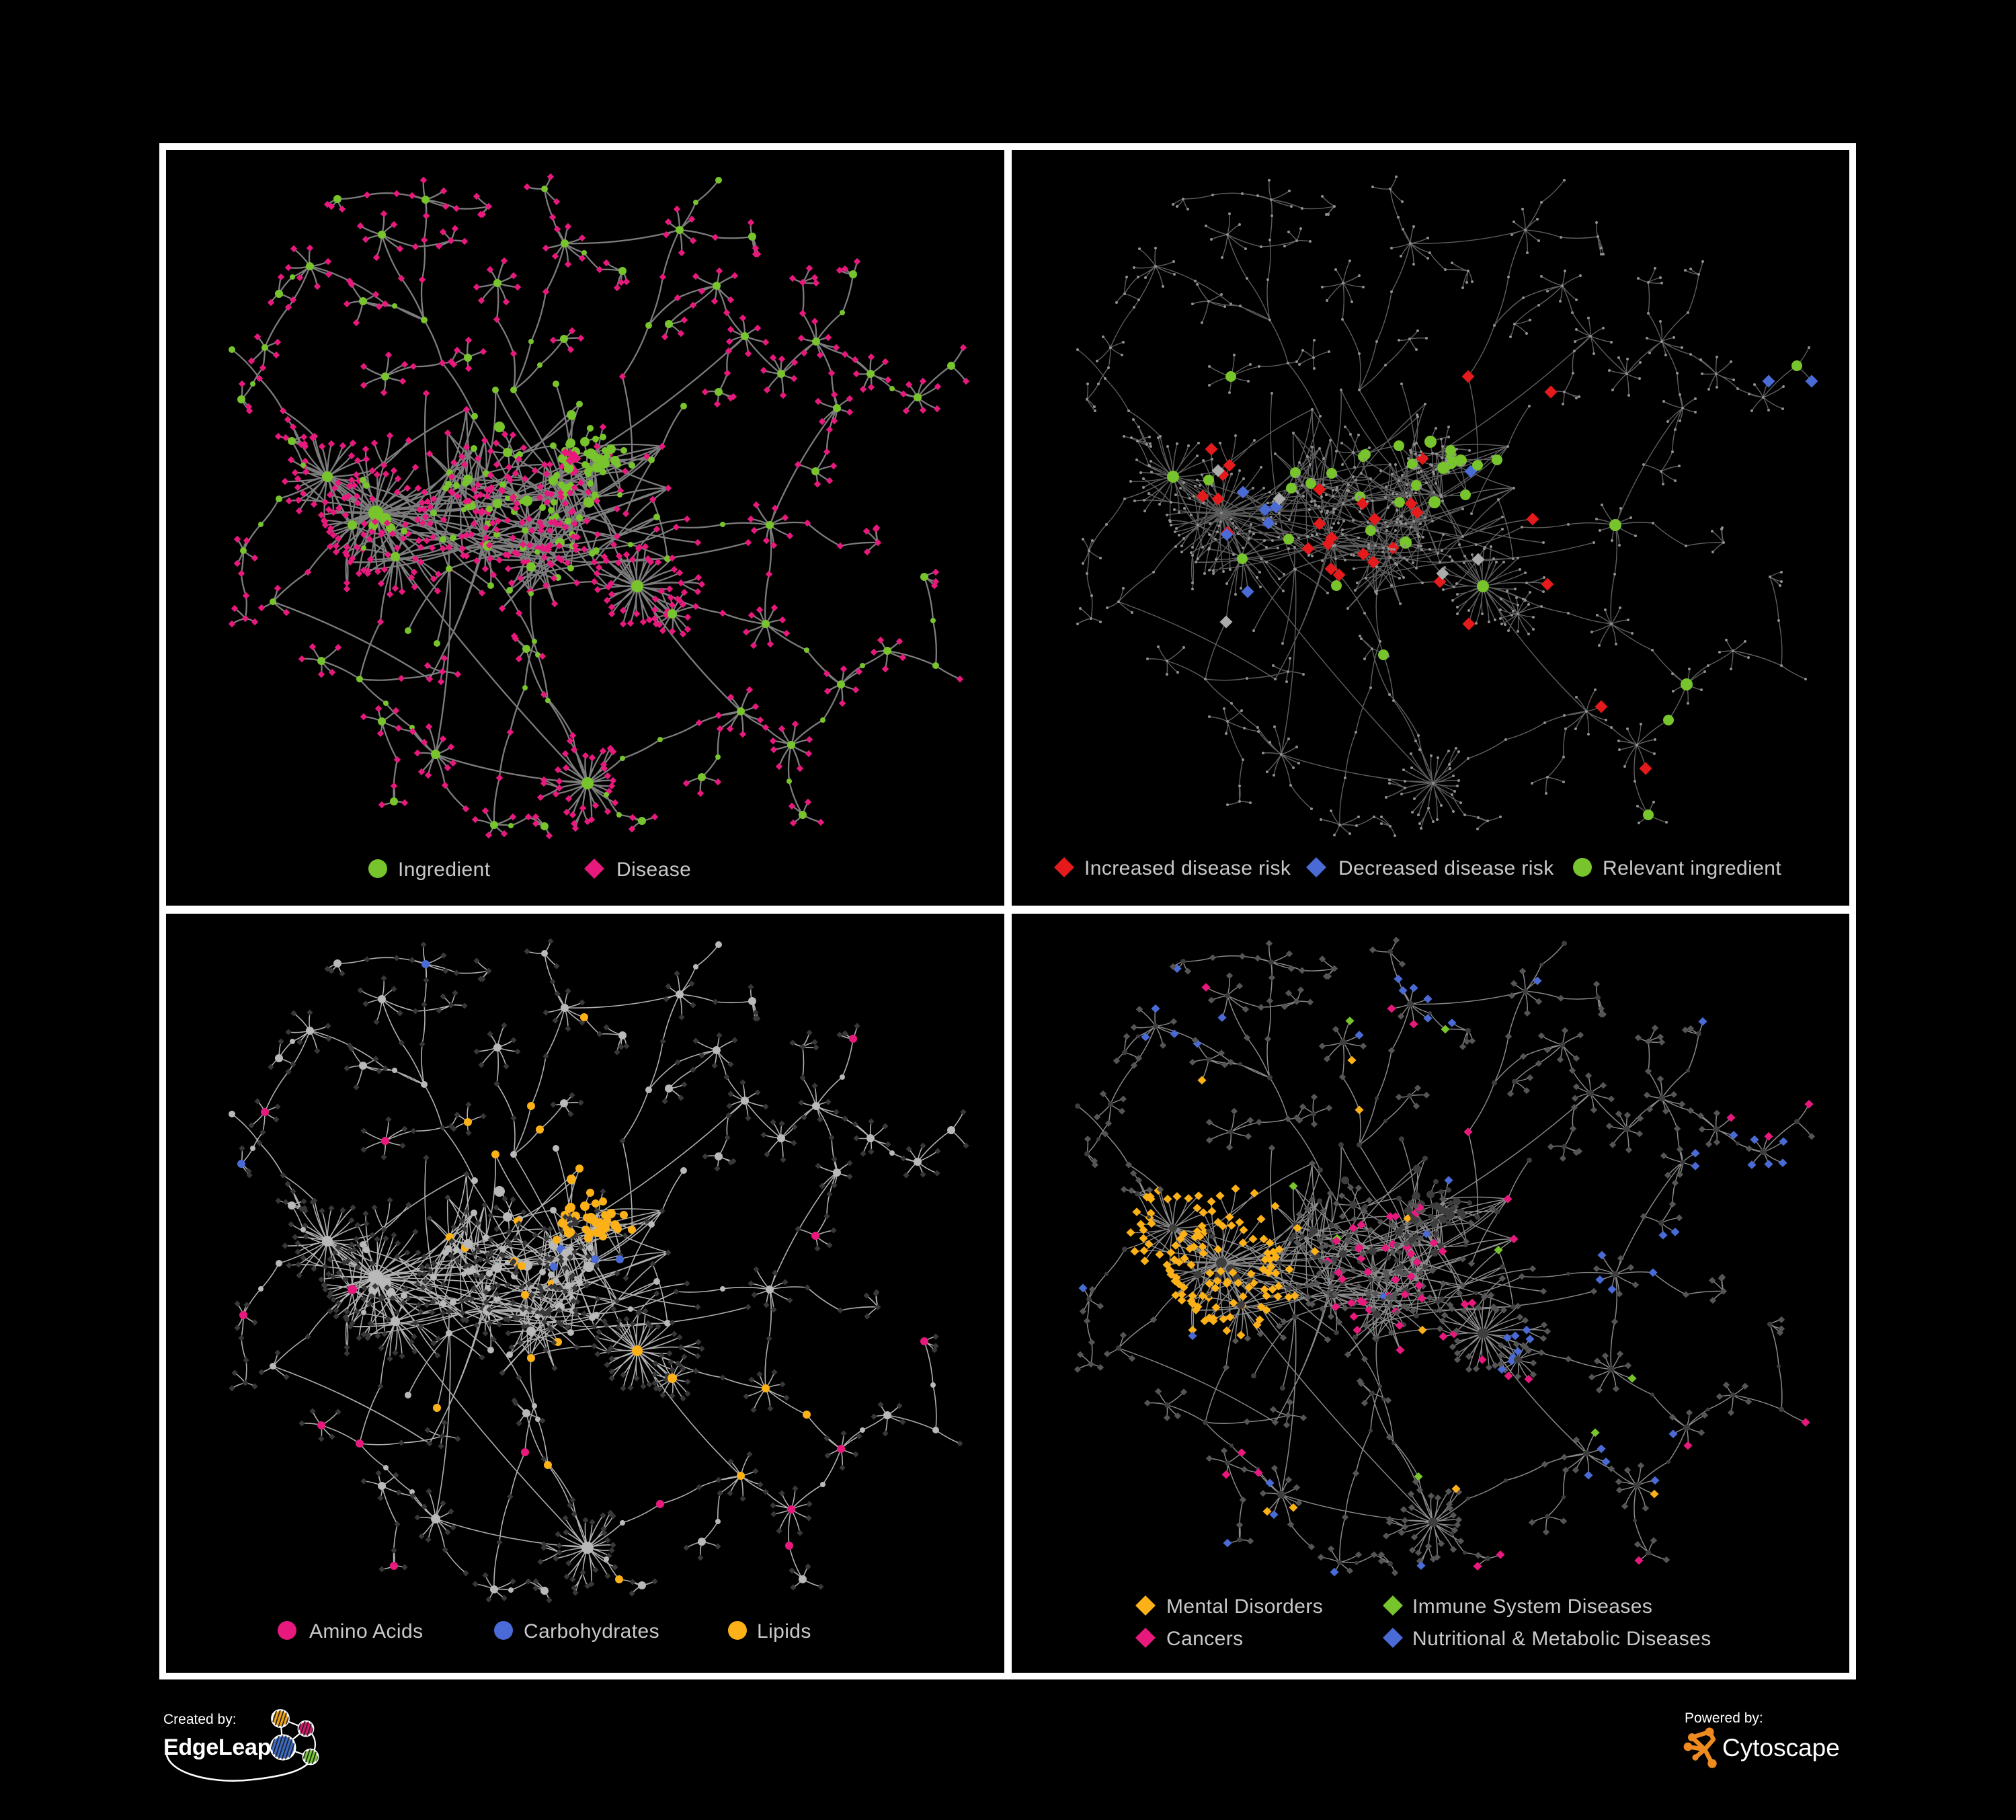 This screenshot has width=2016, height=1820. I want to click on svg-text: Amino Acids, so click(366, 1631).